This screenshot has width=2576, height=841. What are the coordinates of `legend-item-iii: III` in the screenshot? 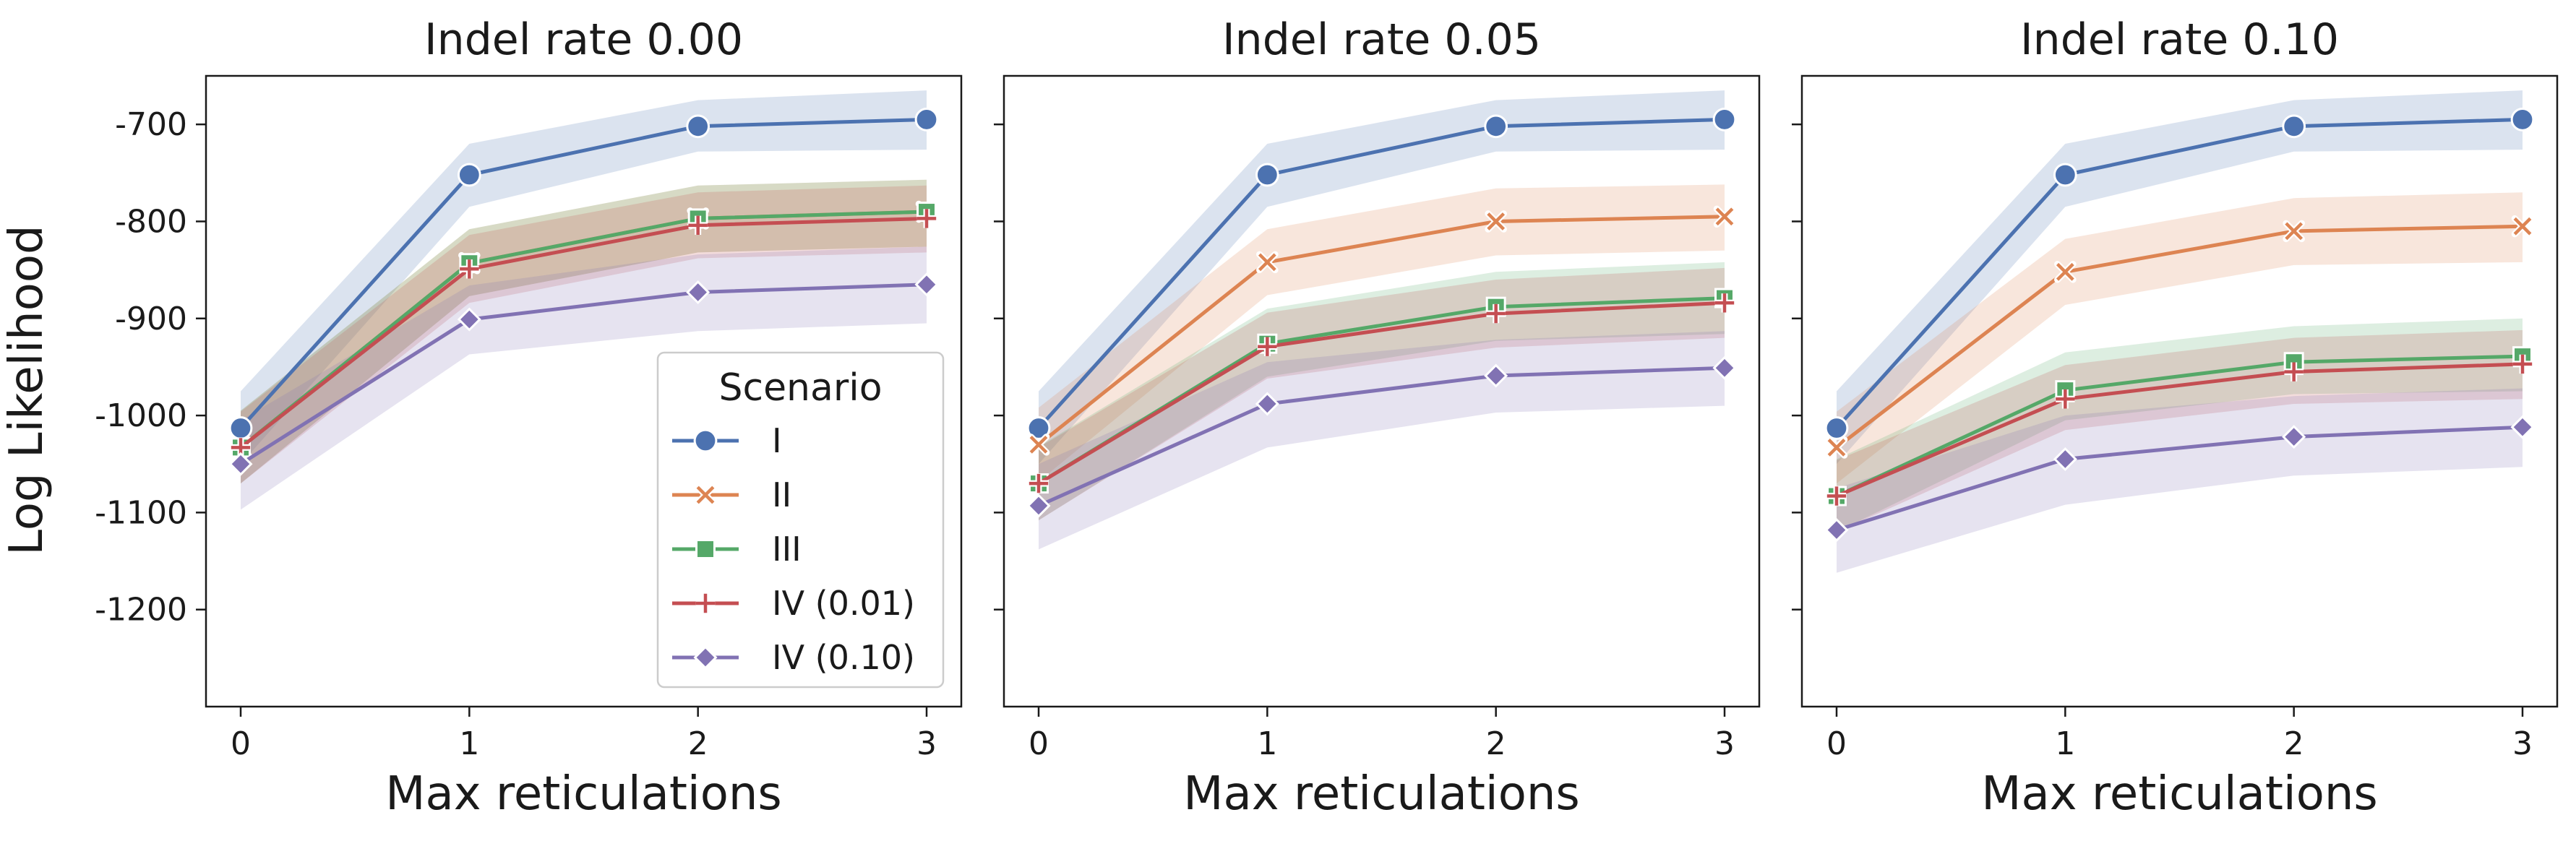 It's located at (737, 549).